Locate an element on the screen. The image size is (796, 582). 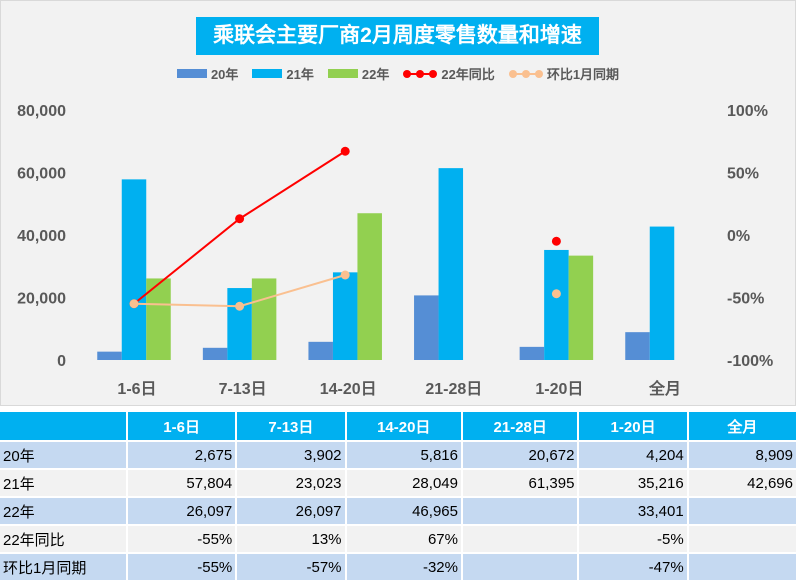
legend-label: 22年 is located at coordinates (375, 74).